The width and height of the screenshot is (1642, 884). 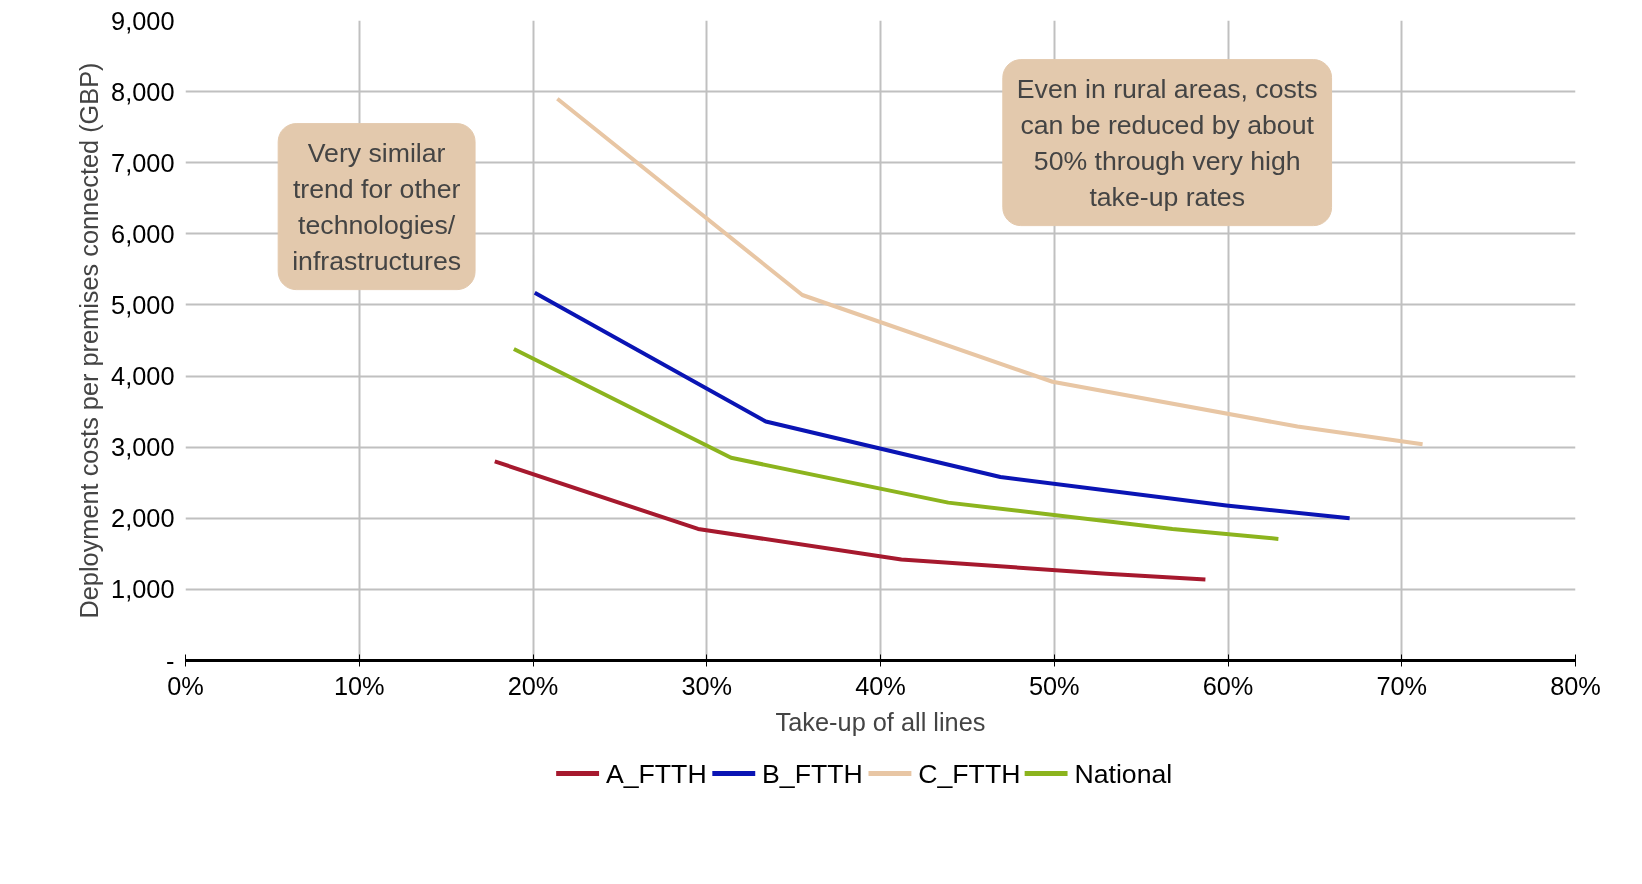 I want to click on y-tick-label: 9,000, so click(x=143, y=20).